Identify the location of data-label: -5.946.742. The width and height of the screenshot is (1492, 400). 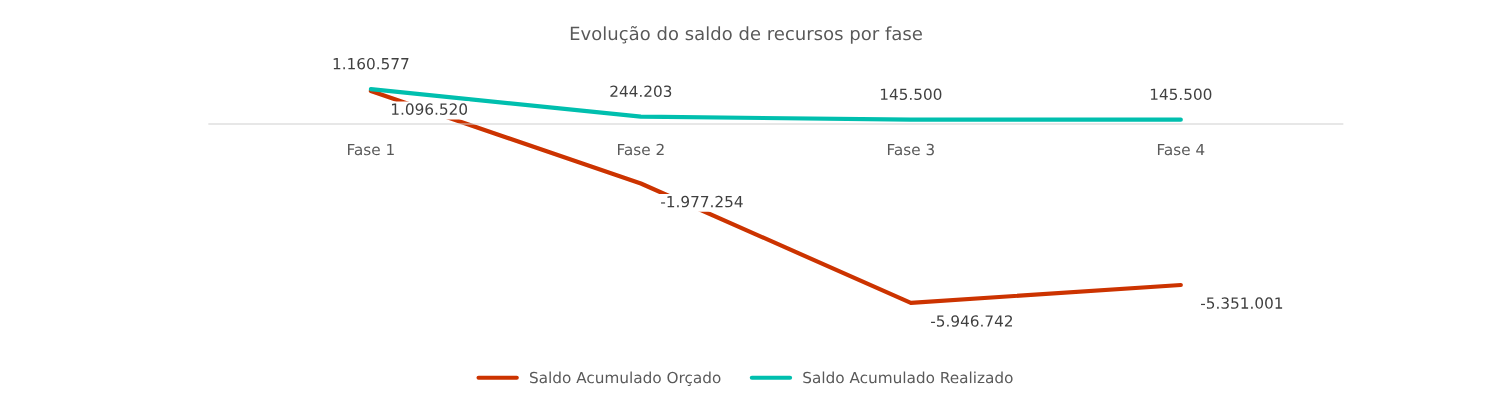
(972, 321).